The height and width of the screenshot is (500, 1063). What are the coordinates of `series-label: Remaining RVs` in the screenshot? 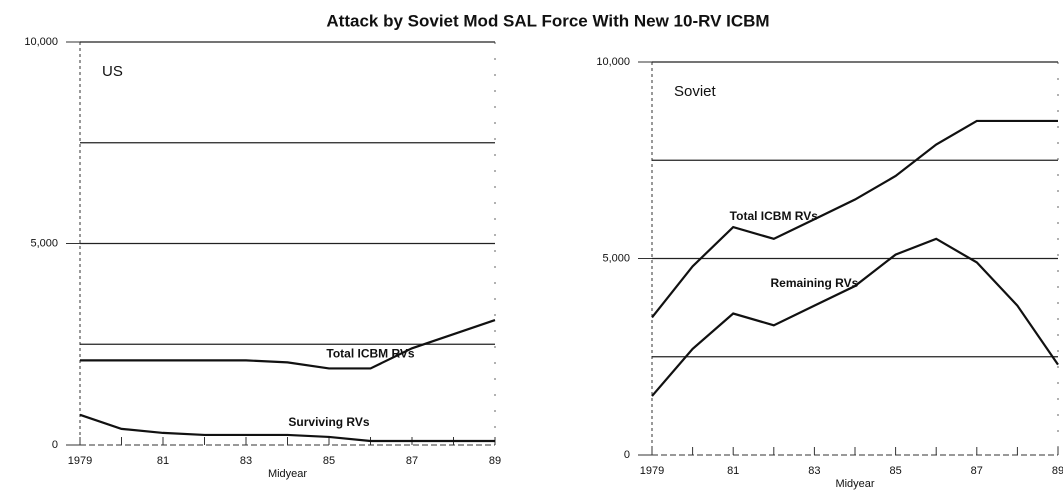 It's located at (814, 283).